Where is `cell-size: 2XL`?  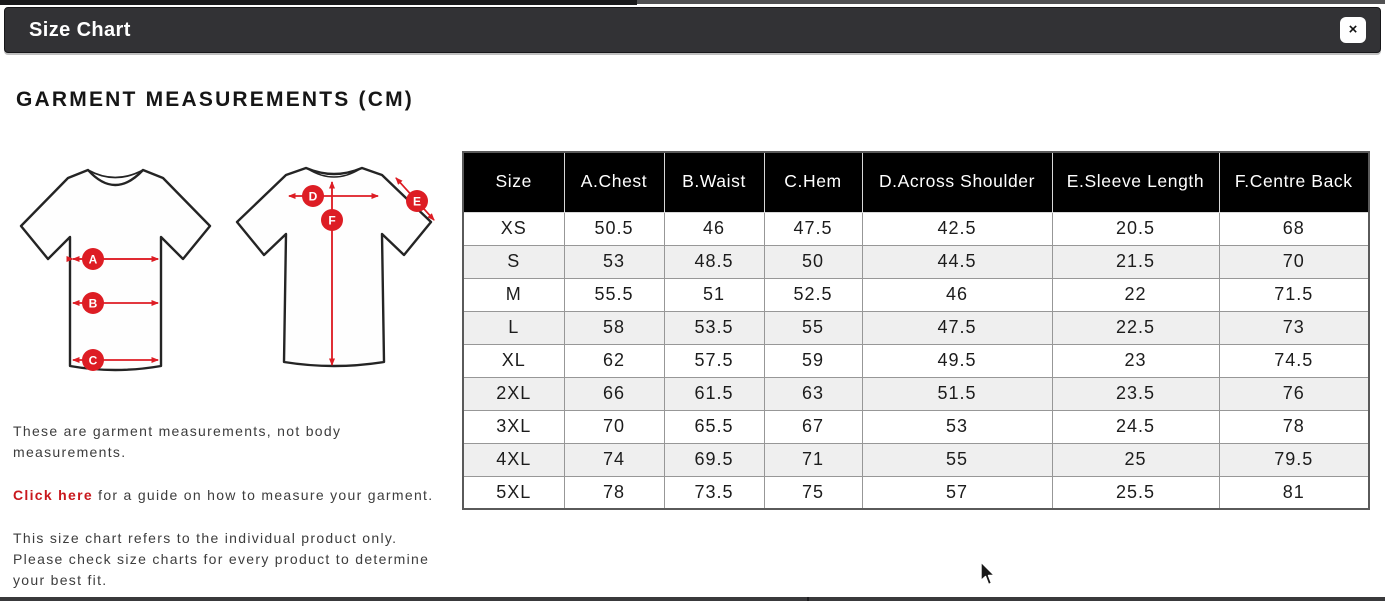 cell-size: 2XL is located at coordinates (513, 393).